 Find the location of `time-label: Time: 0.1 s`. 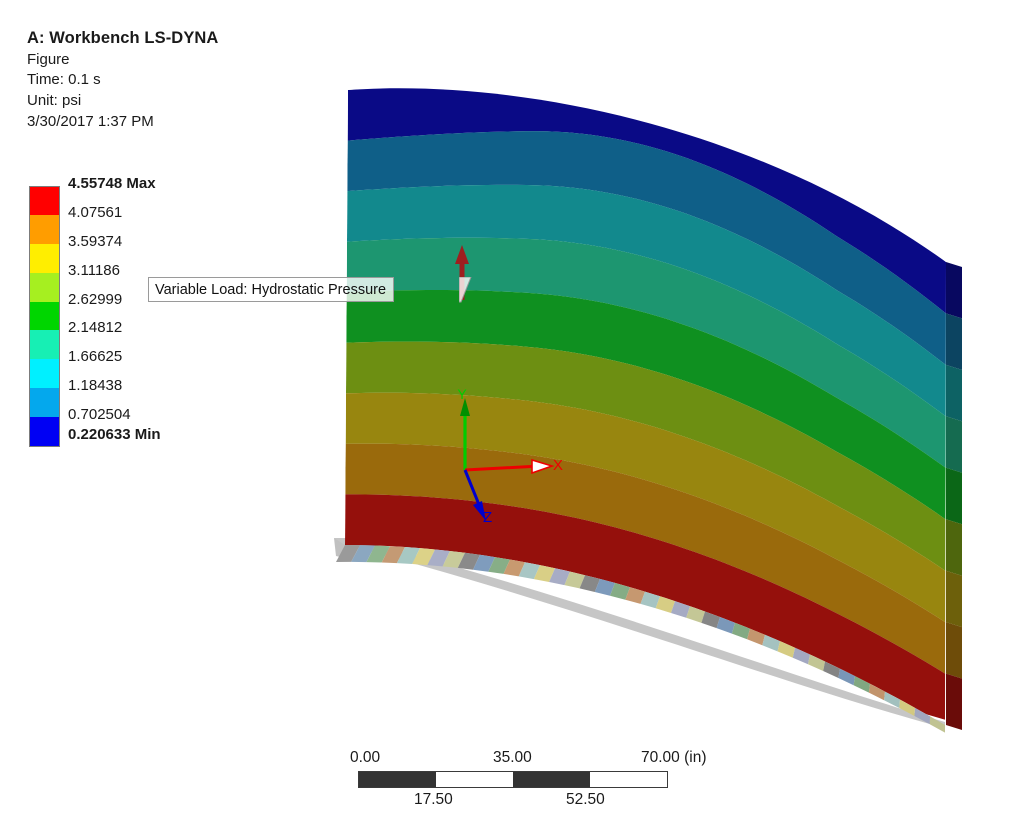

time-label: Time: 0.1 s is located at coordinates (64, 80).